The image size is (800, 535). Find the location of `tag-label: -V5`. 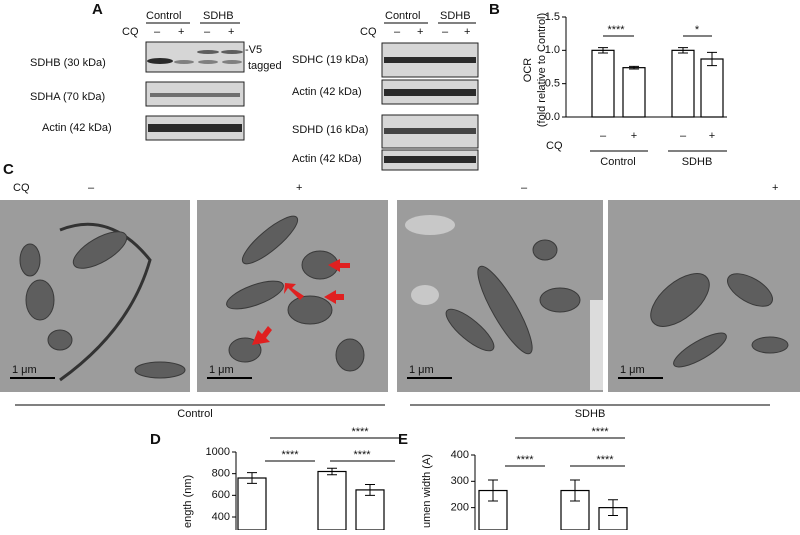

tag-label: -V5 is located at coordinates (253, 50).